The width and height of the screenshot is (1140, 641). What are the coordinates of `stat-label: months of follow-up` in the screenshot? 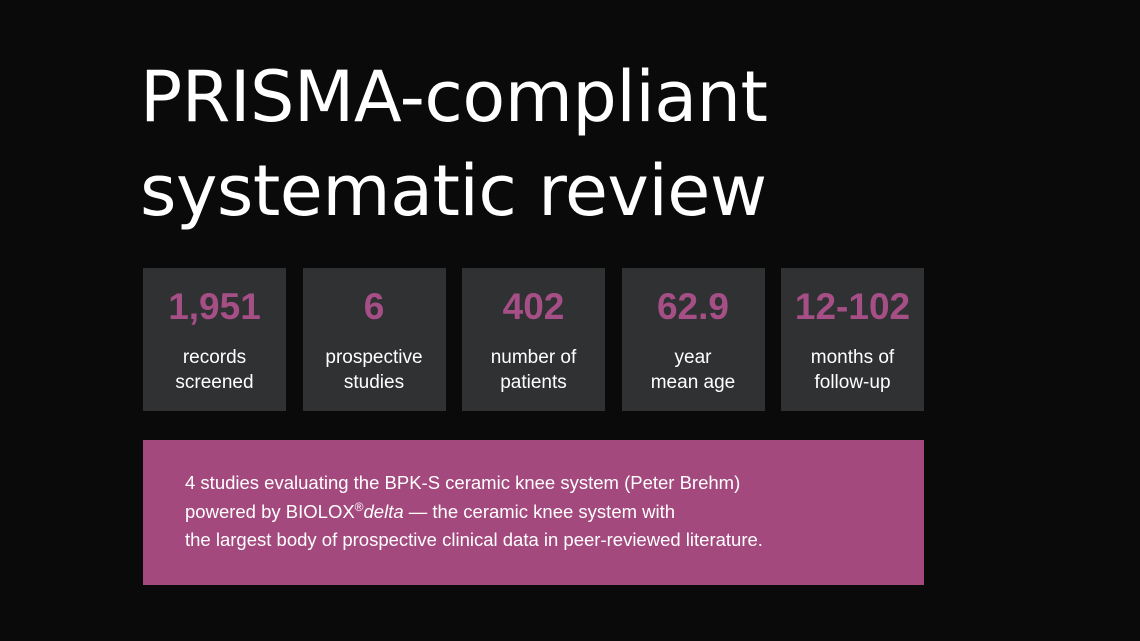 It's located at (852, 370).